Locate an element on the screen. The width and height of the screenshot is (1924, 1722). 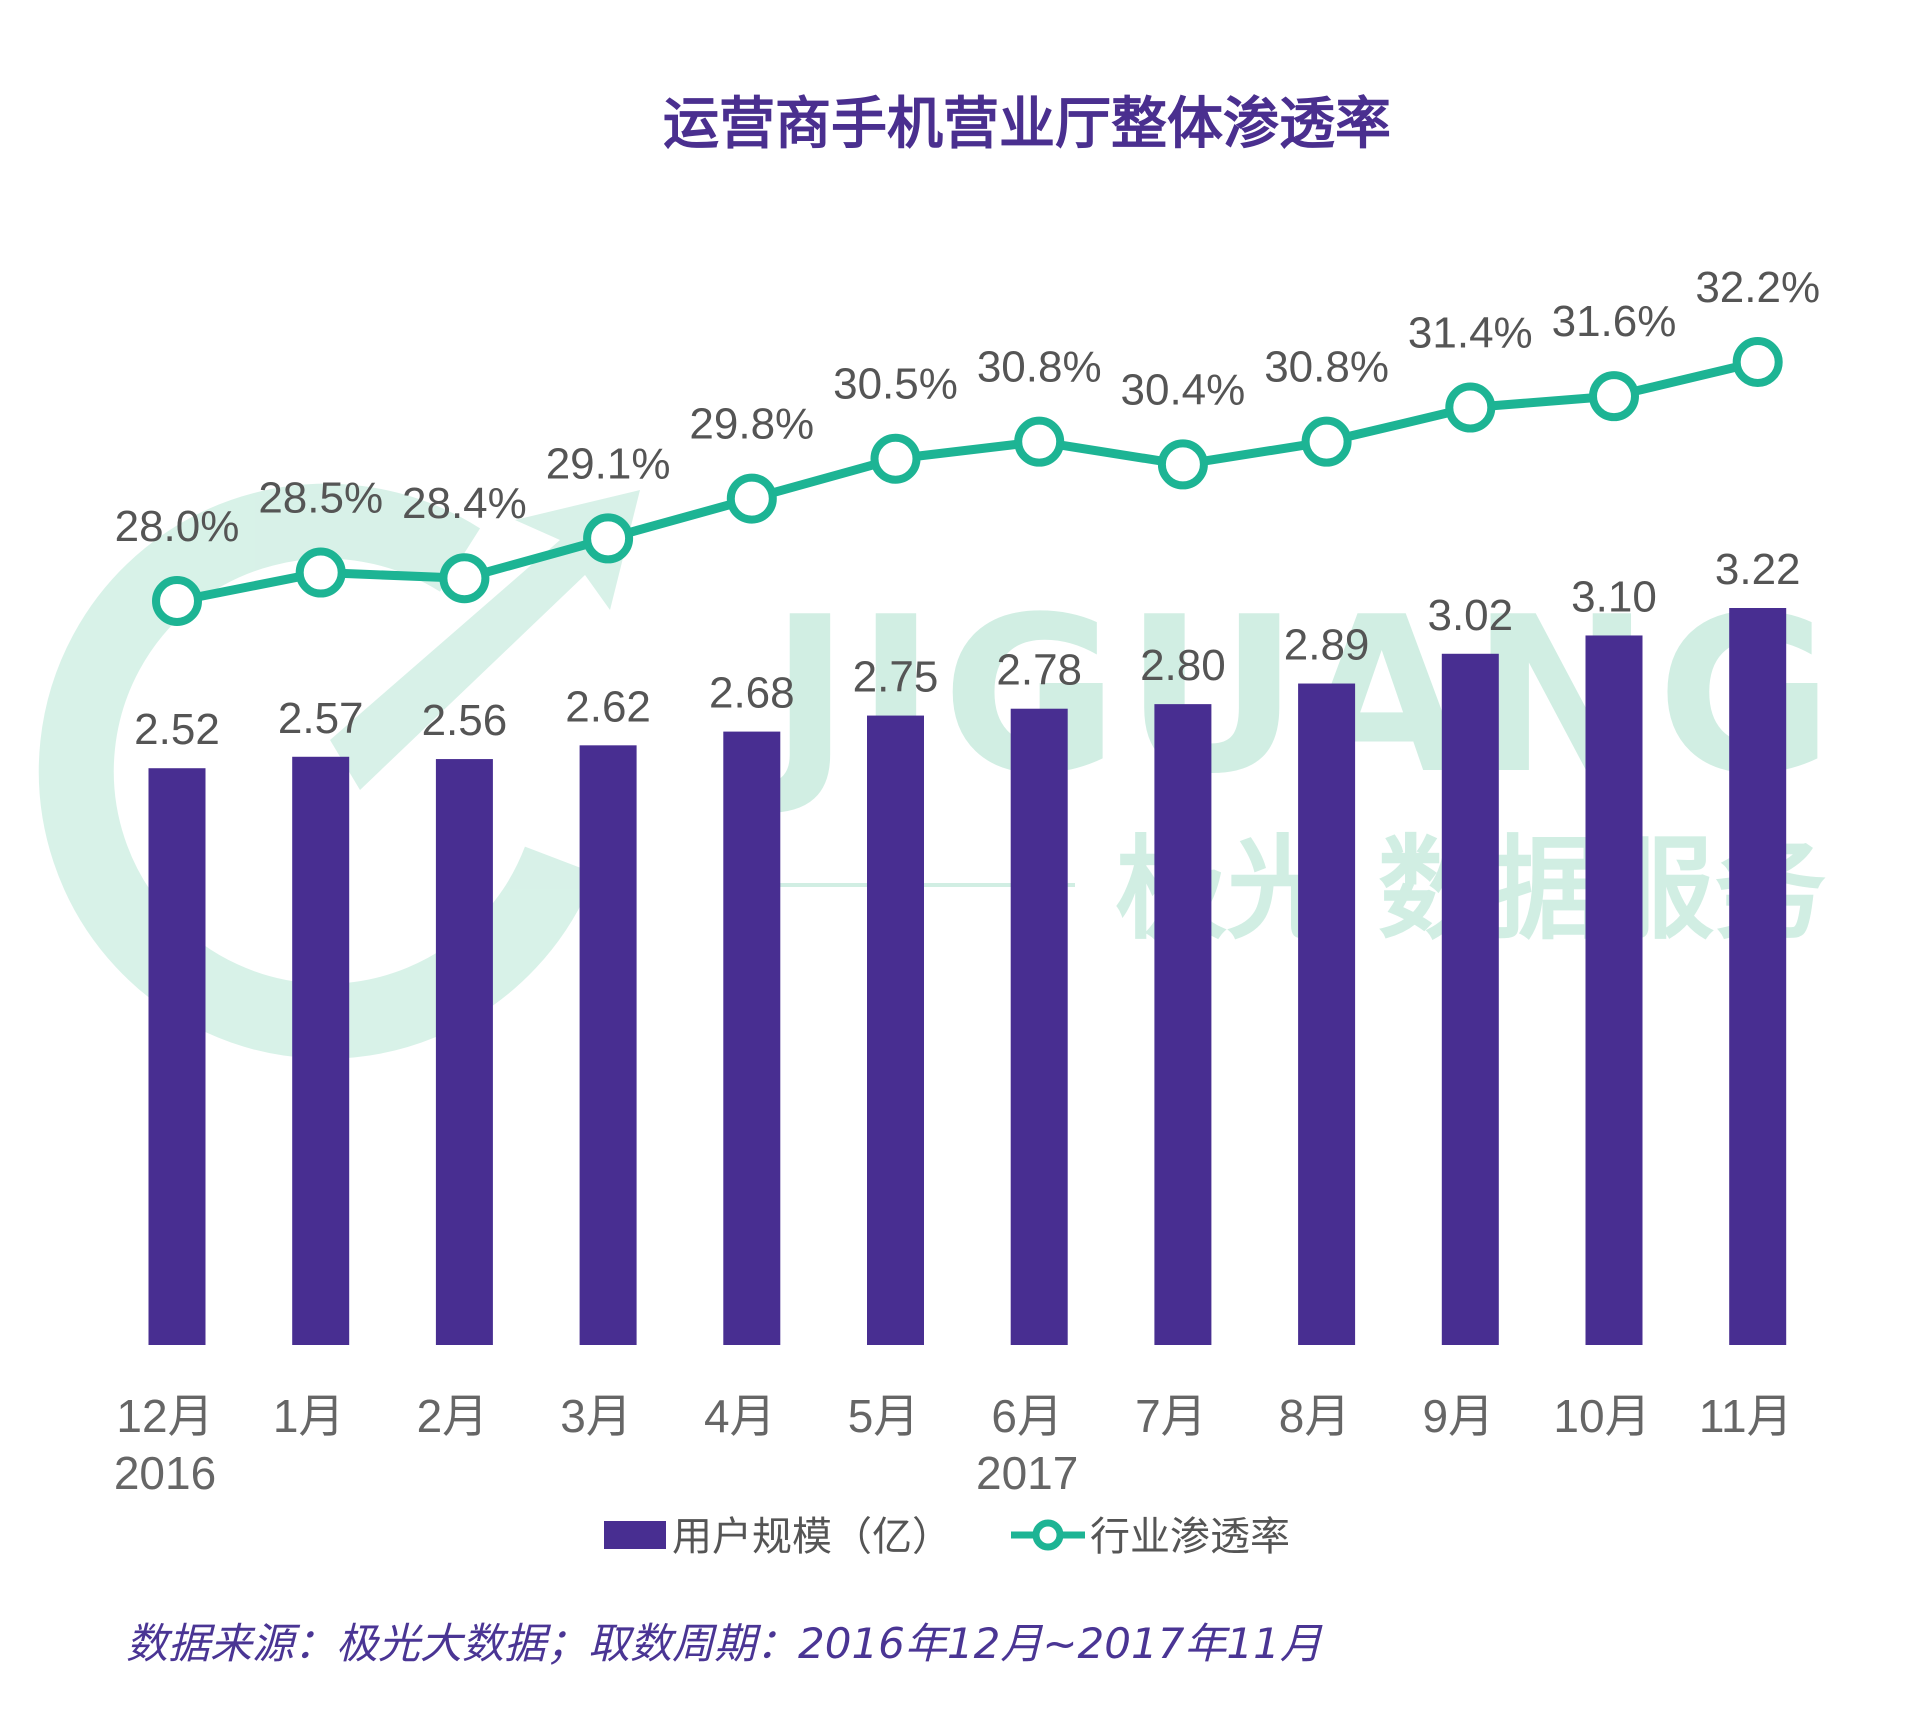
x-tick-label: 4月 is located at coordinates (740, 1416).